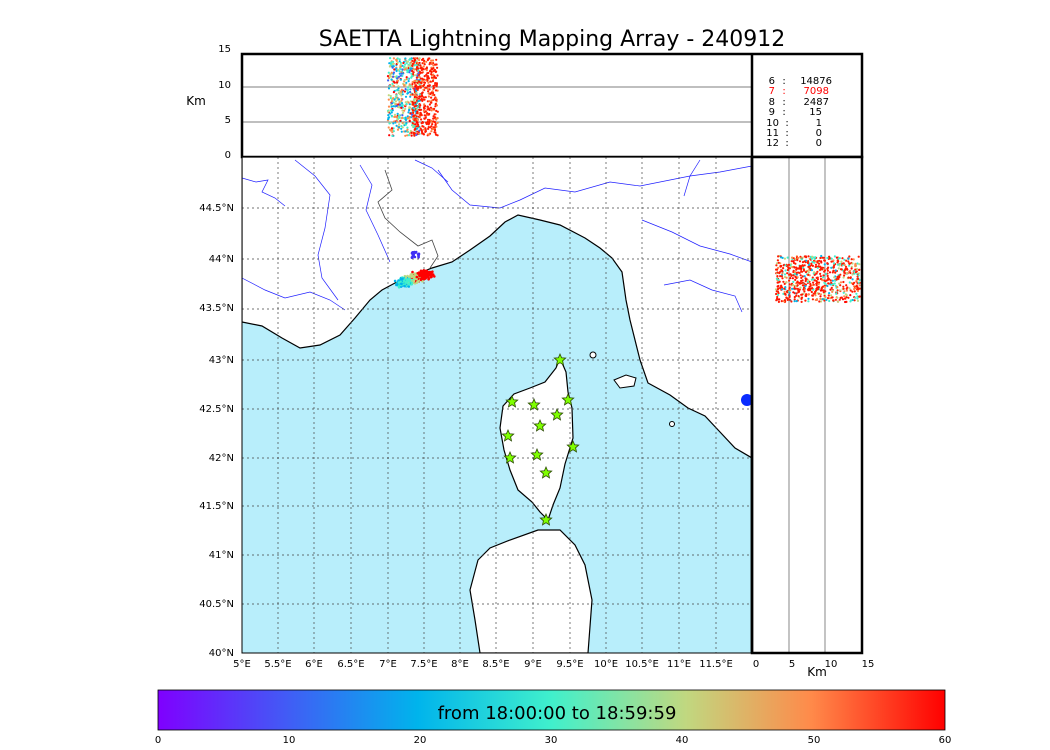 The image size is (1050, 750). I want to click on figure-title: SAETTA Lightning Mapping Array - 240912, so click(552, 39).